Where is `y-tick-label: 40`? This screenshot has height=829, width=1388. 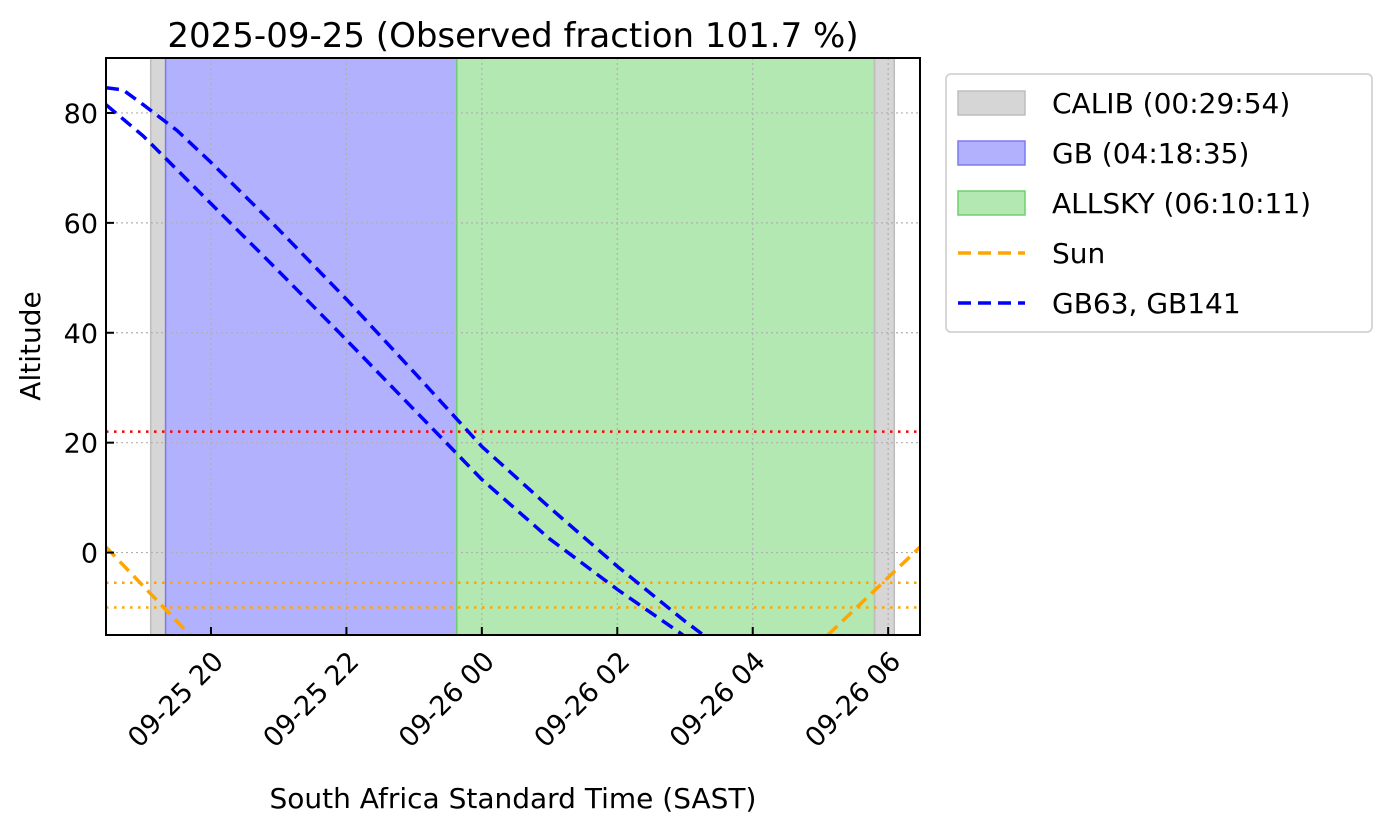
y-tick-label: 40 is located at coordinates (81, 334).